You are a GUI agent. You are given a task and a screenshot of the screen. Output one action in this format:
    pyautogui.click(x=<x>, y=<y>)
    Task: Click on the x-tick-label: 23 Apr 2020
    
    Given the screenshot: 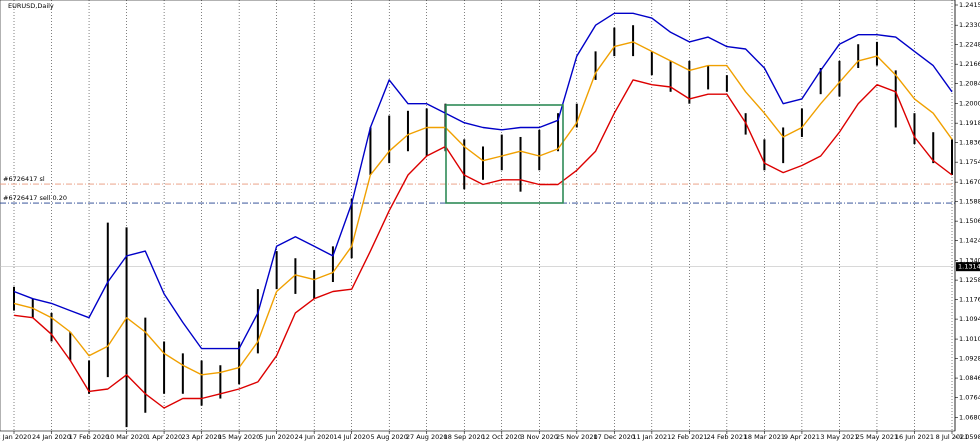 What is the action you would take?
    pyautogui.click(x=201, y=437)
    